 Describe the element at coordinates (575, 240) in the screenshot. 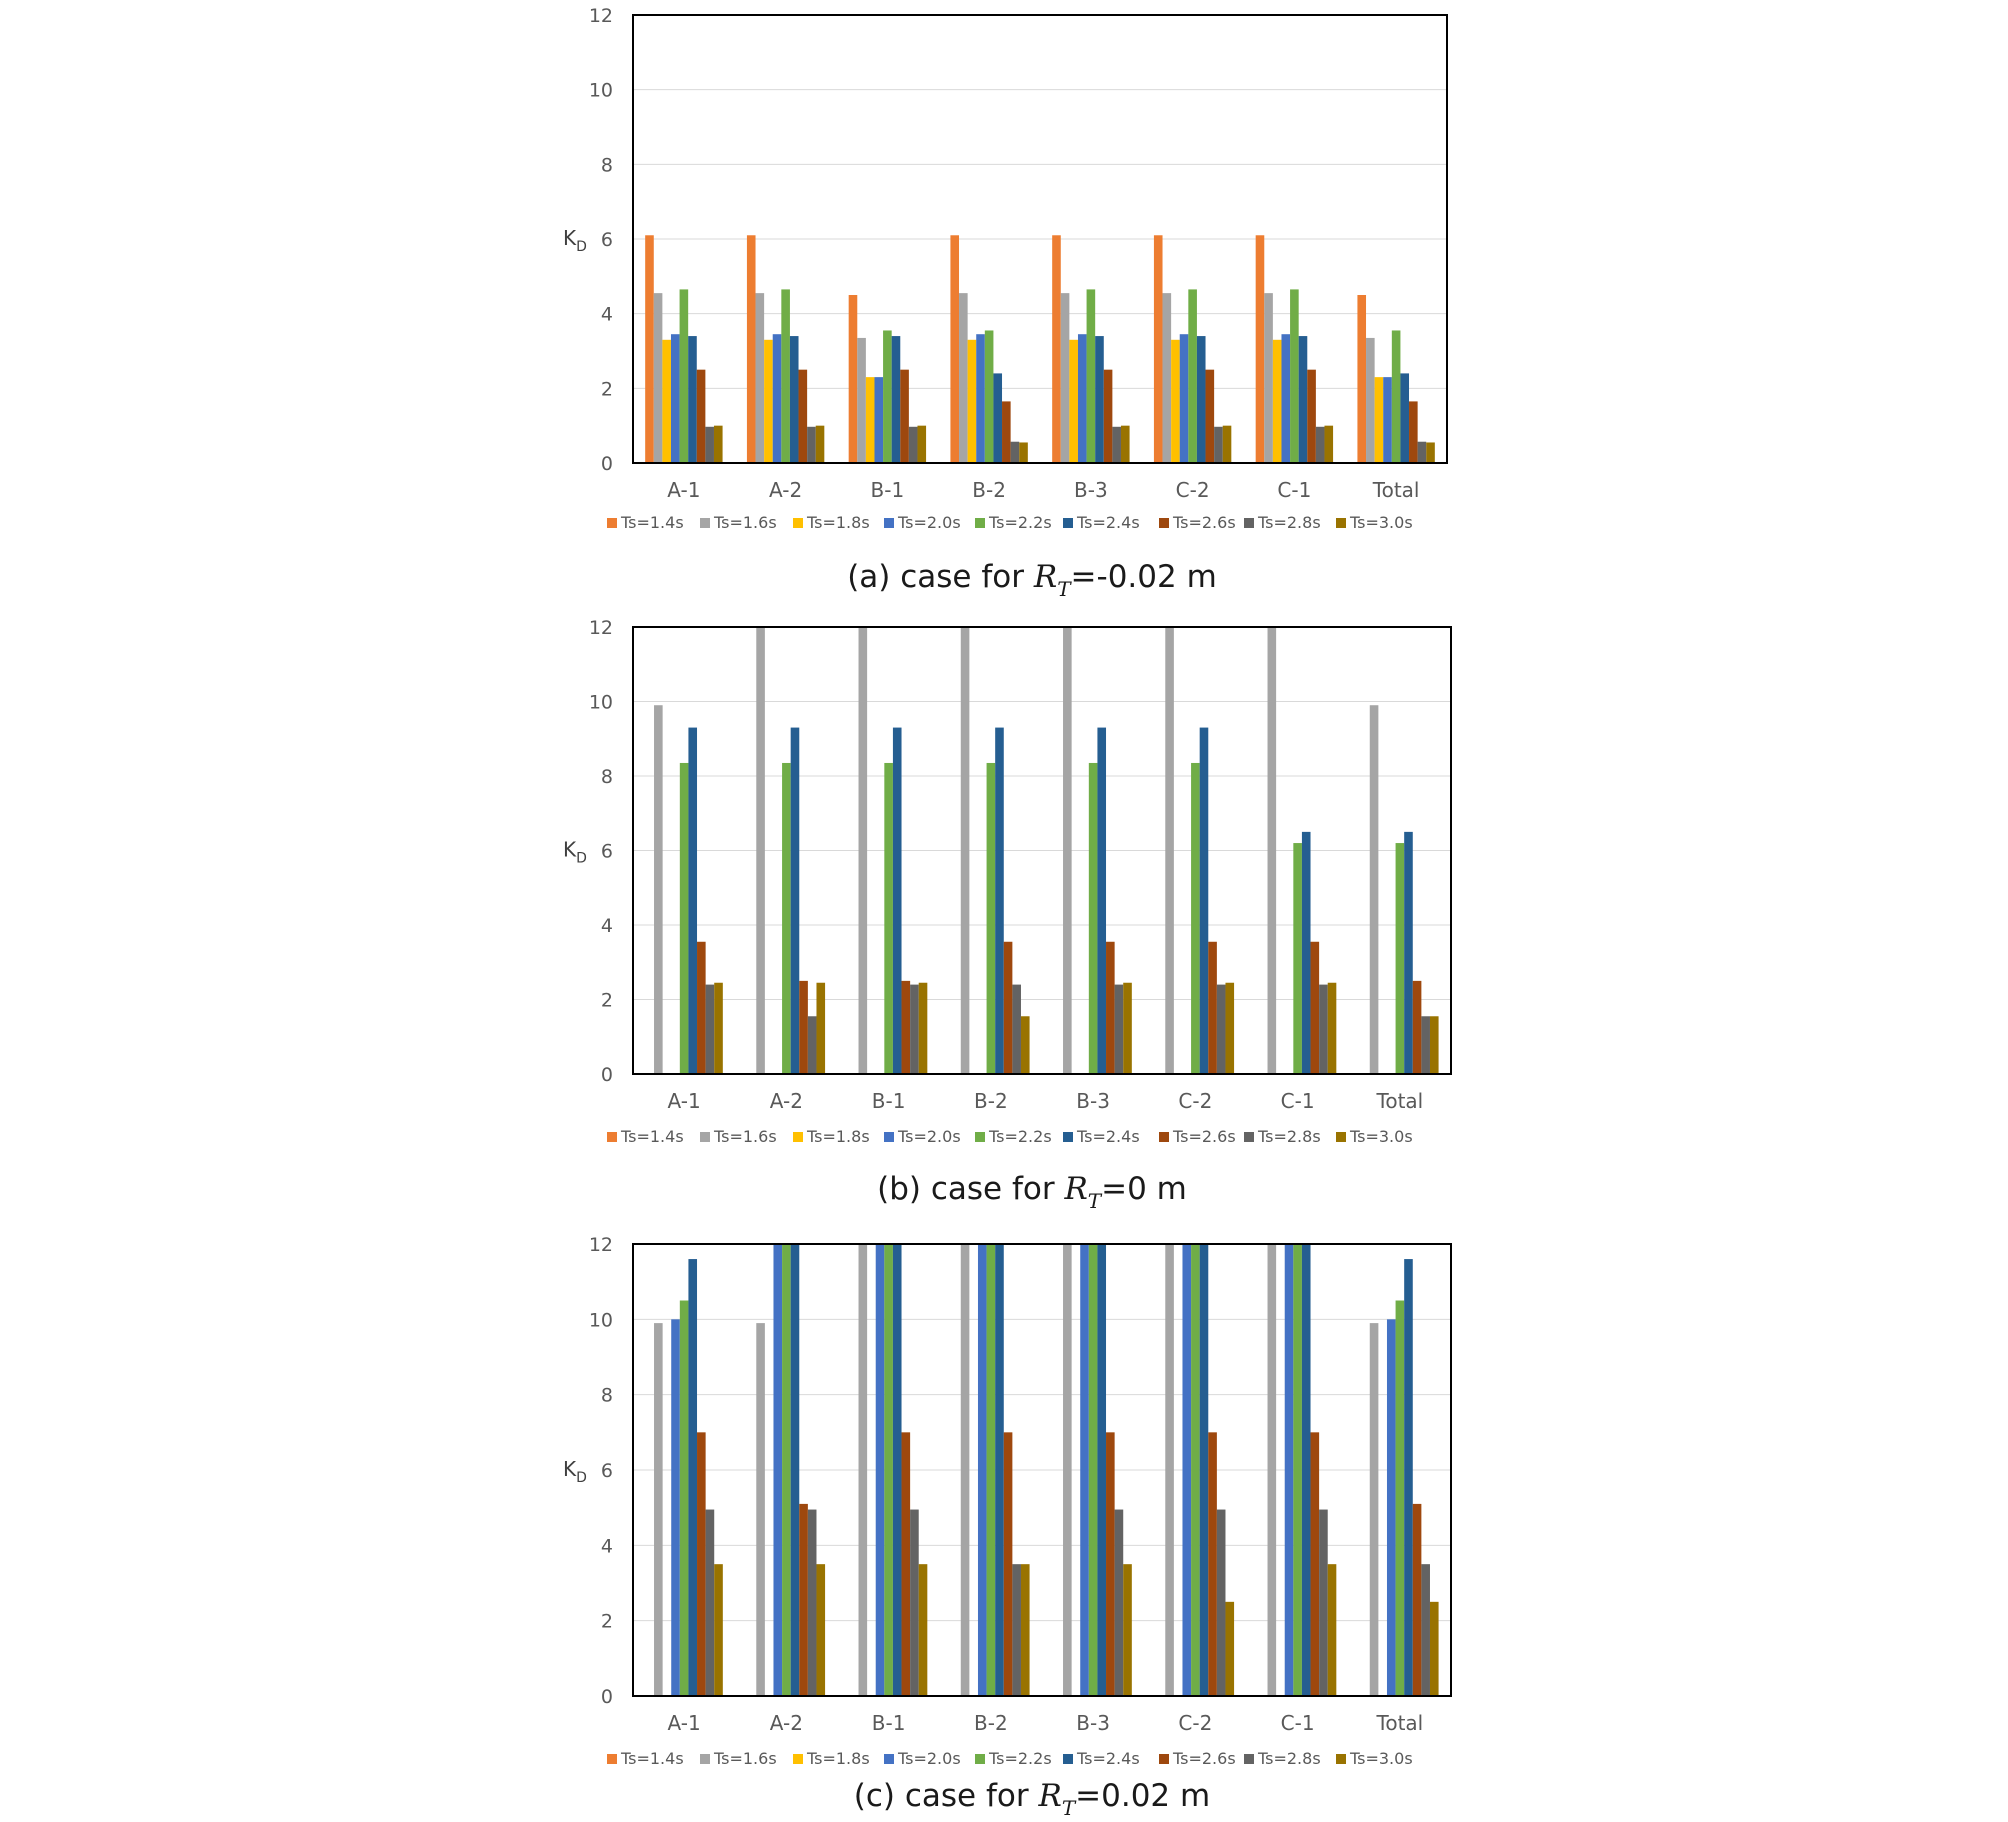

I see `y-axis-label: KD` at that location.